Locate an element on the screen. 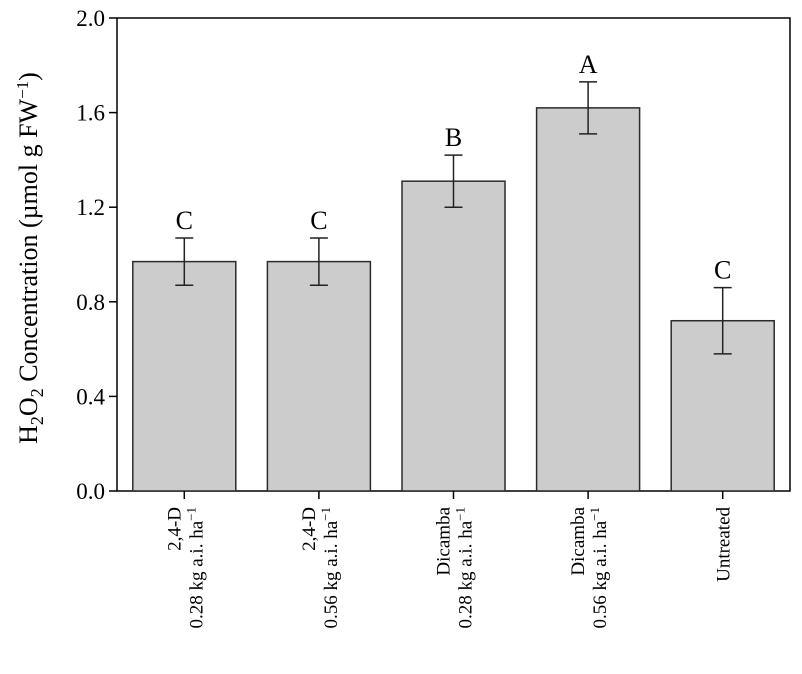  significance-label: B is located at coordinates (453, 137).